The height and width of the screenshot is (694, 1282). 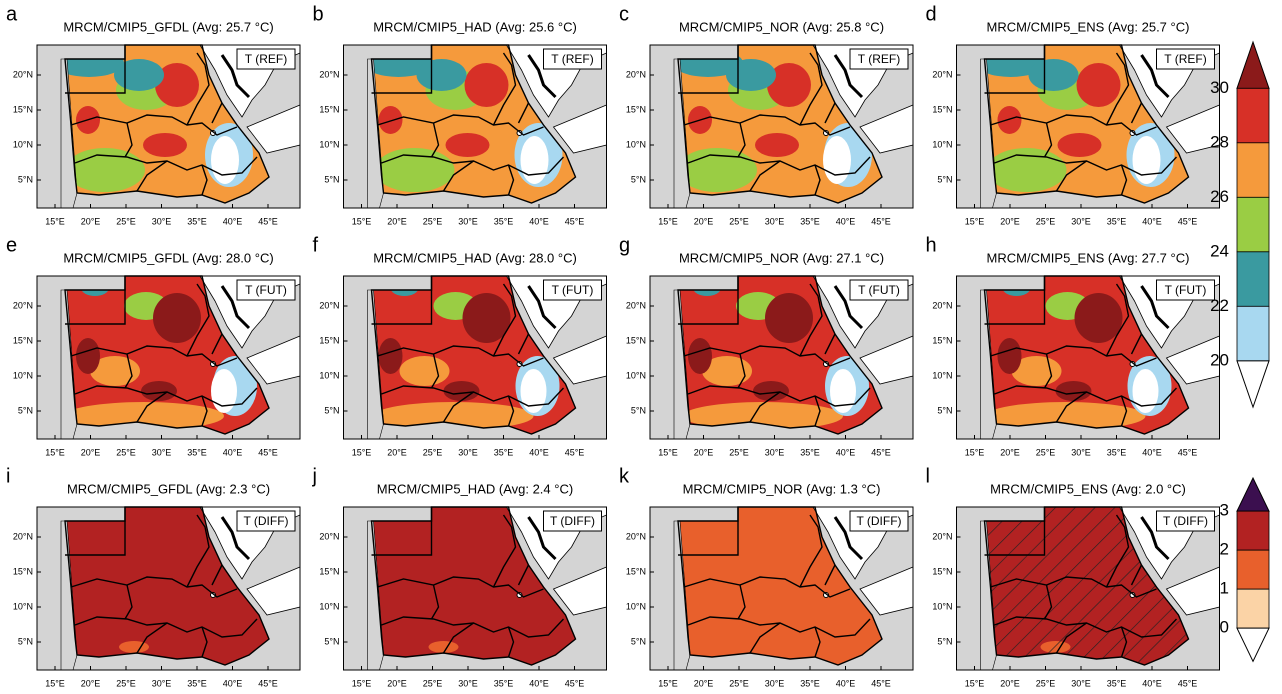 I want to click on panel-letter: f, so click(x=316, y=245).